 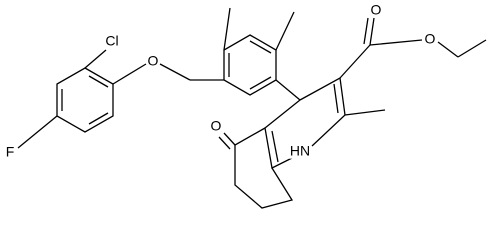 I want to click on atom-label: F, so click(x=10, y=152).